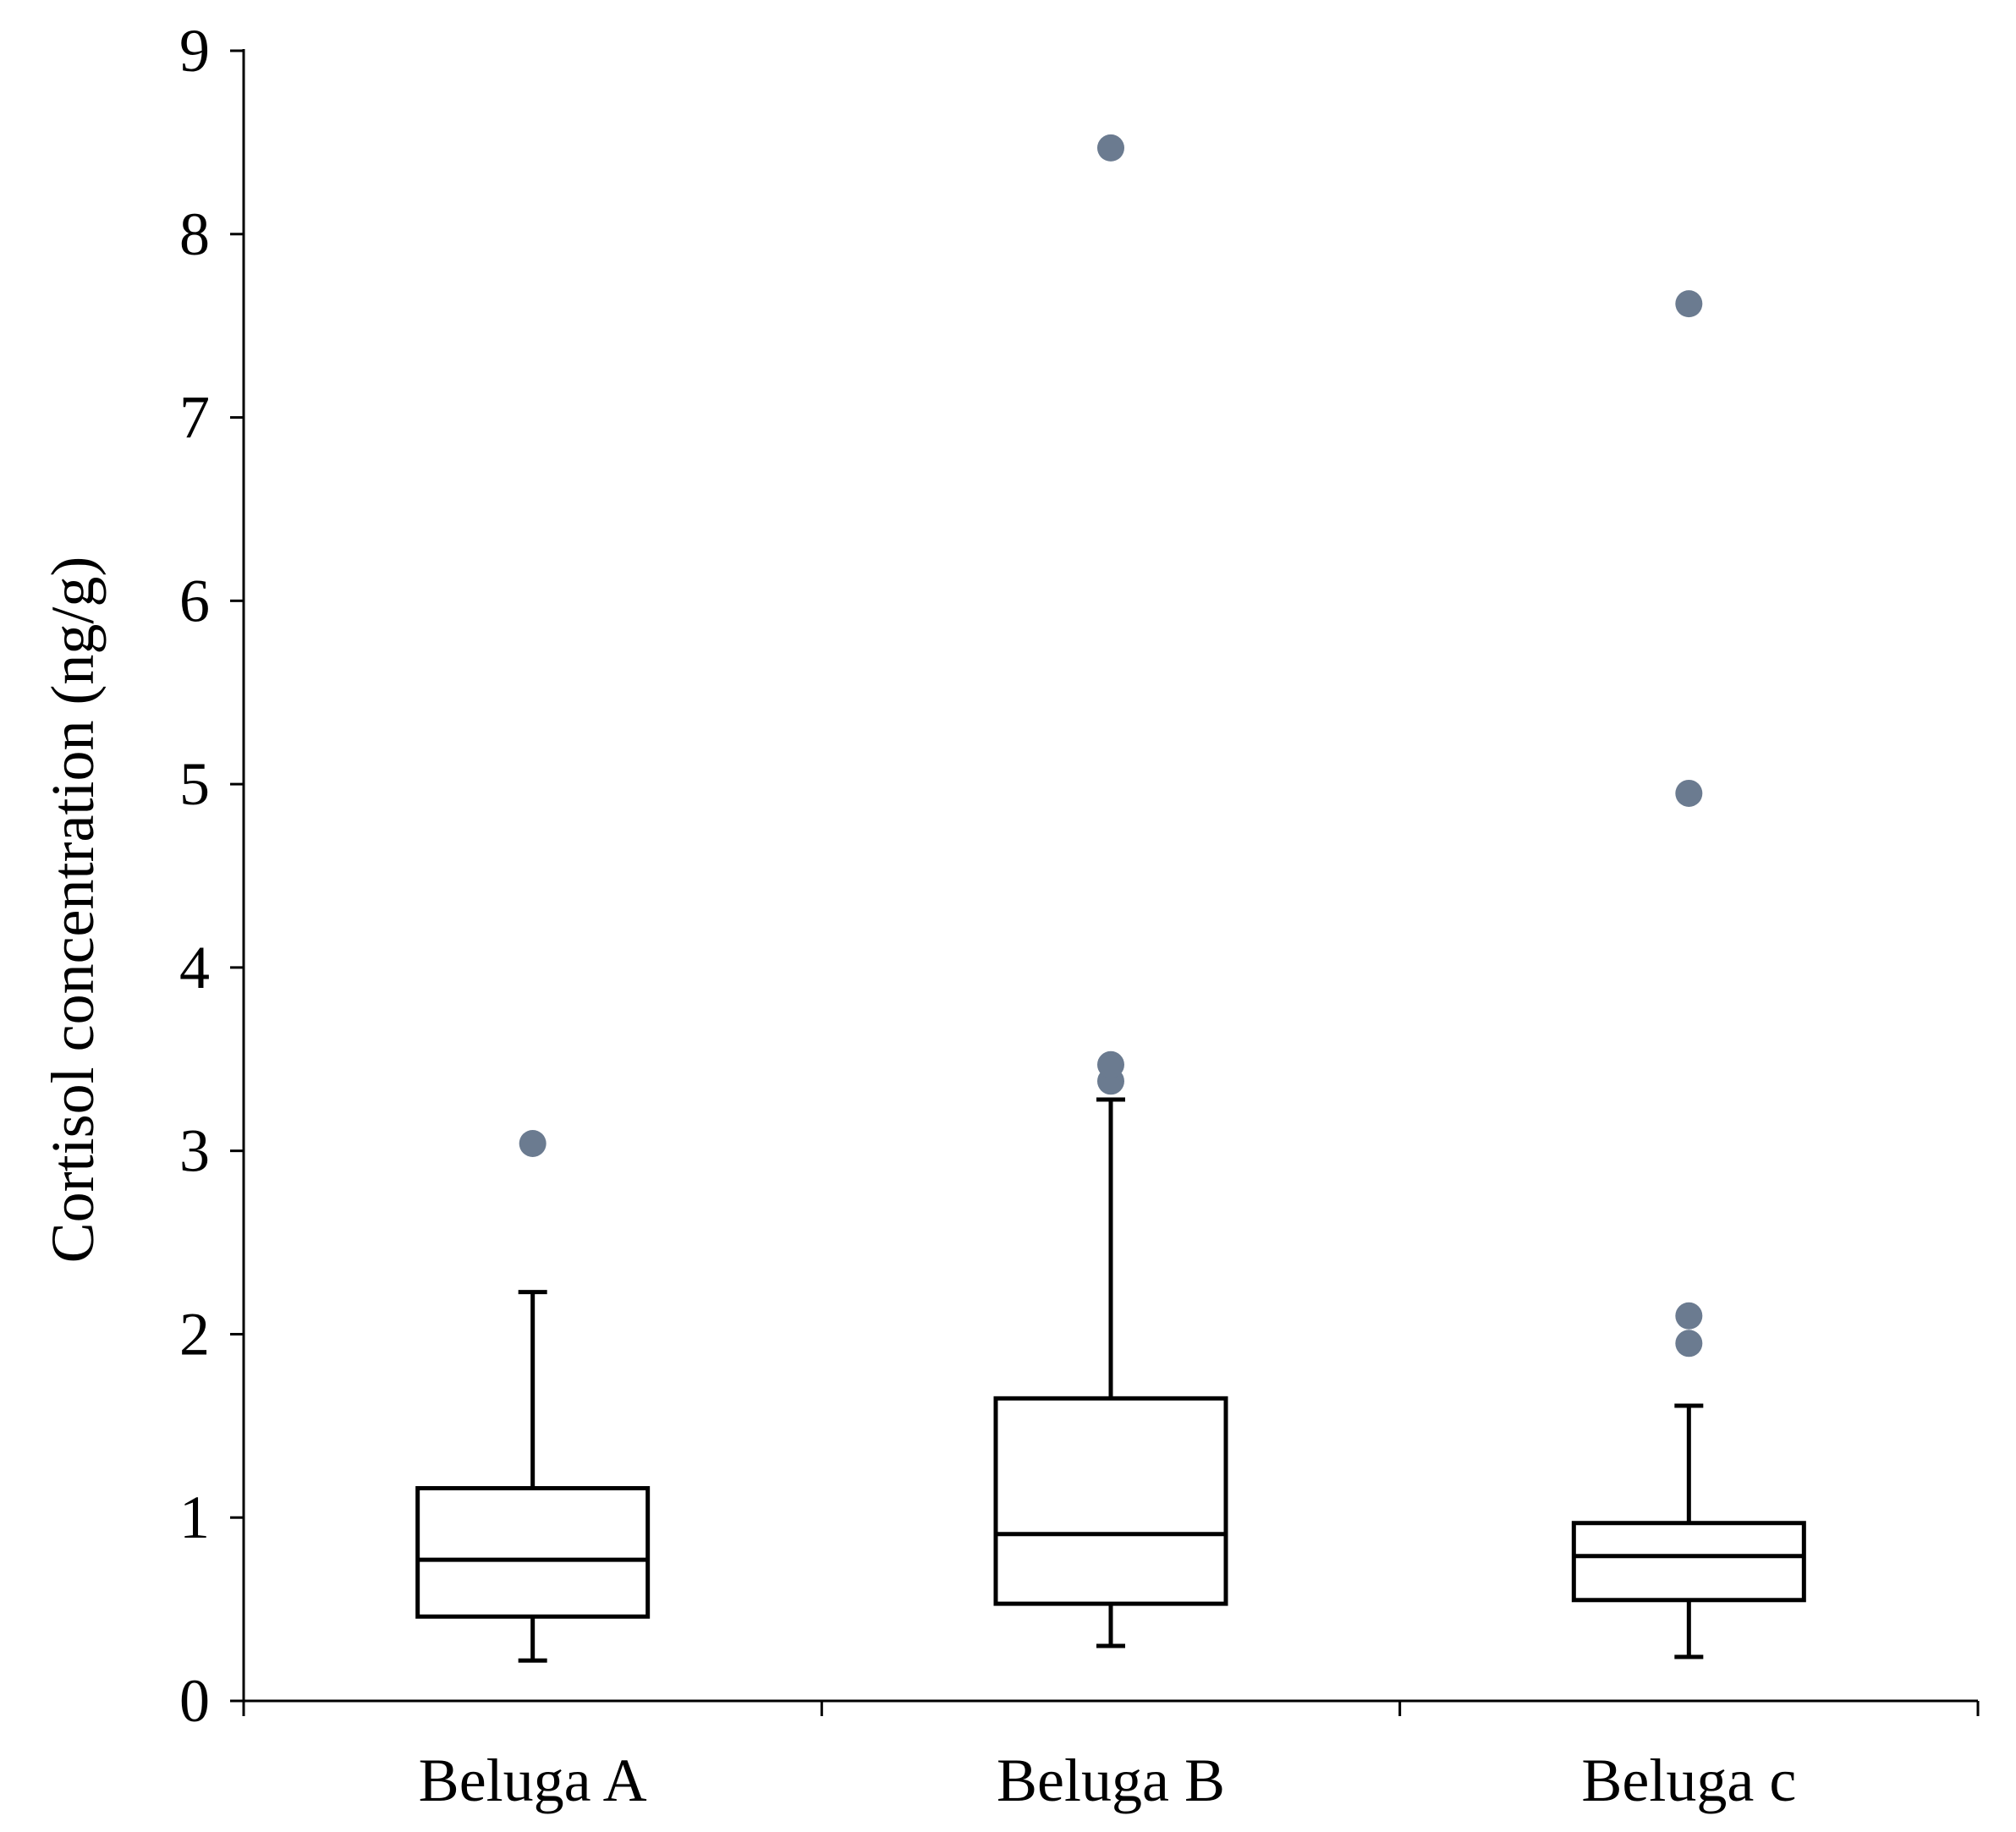 This screenshot has height=1832, width=2016. What do you see at coordinates (194, 968) in the screenshot?
I see `y-tick-label: 4` at bounding box center [194, 968].